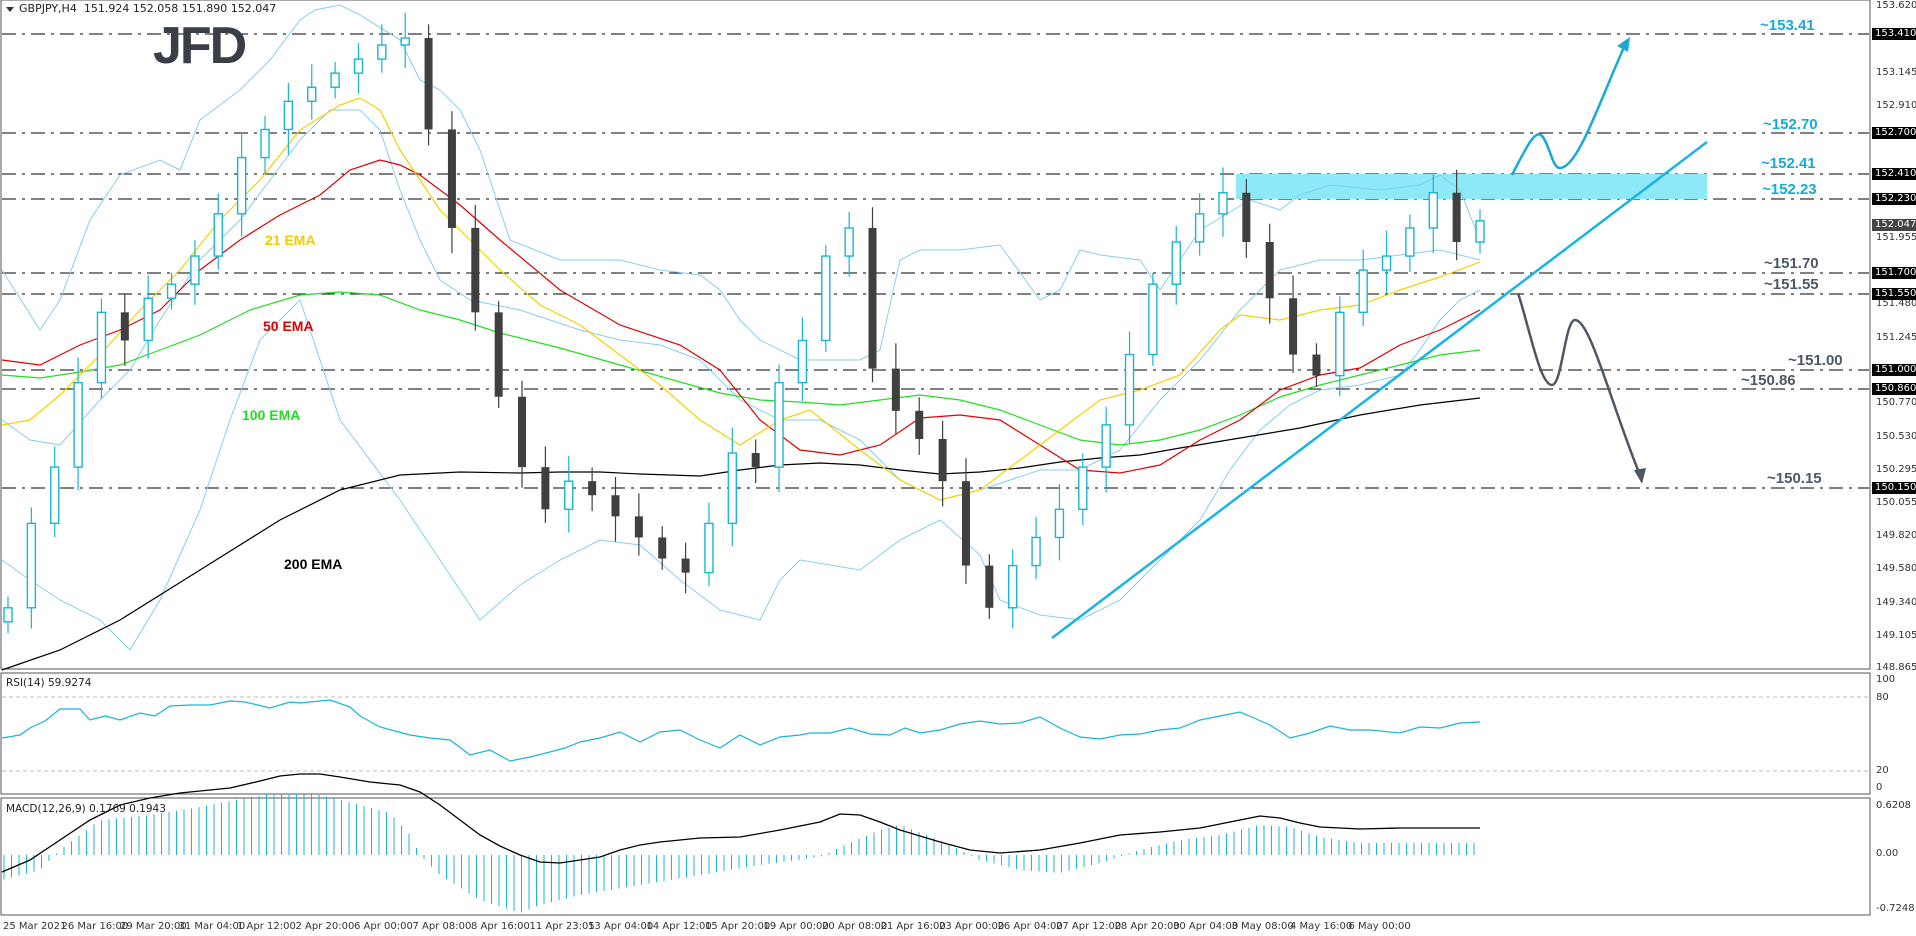 Image resolution: width=1916 pixels, height=936 pixels. I want to click on time-tick: 30 Apr 04:00, so click(1206, 926).